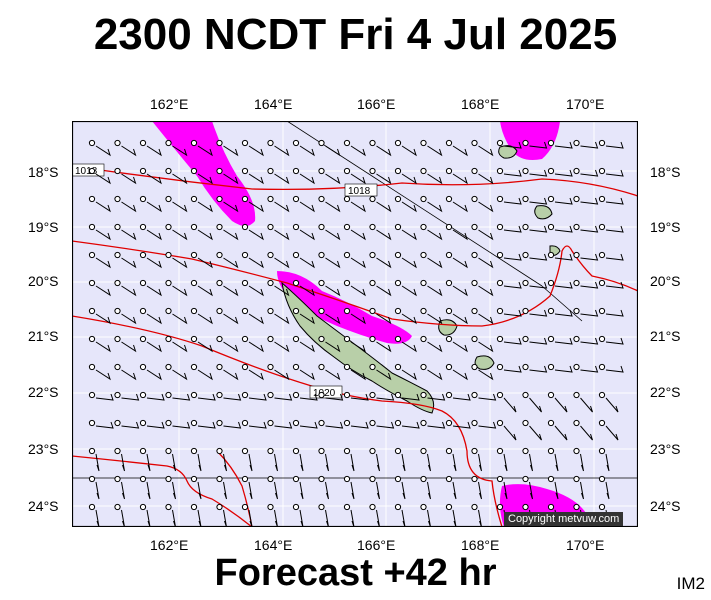 This screenshot has height=600, width=711. Describe the element at coordinates (665, 506) in the screenshot. I see `lat-label-24-right: 24°S` at that location.